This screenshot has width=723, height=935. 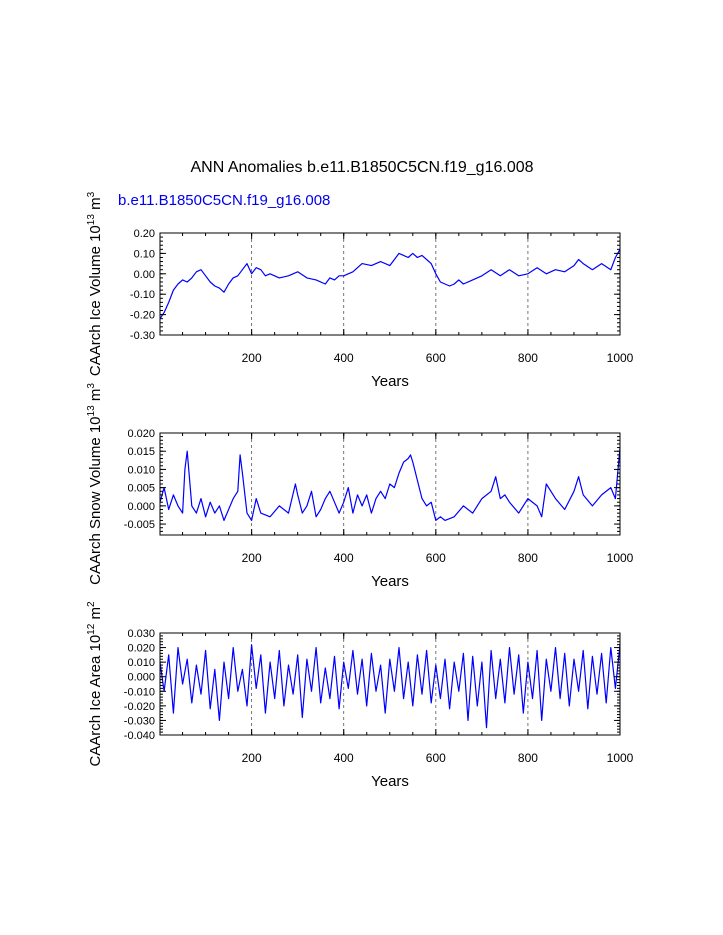 What do you see at coordinates (91, 604) in the screenshot?
I see `y-axis-label-exponent: 2` at bounding box center [91, 604].